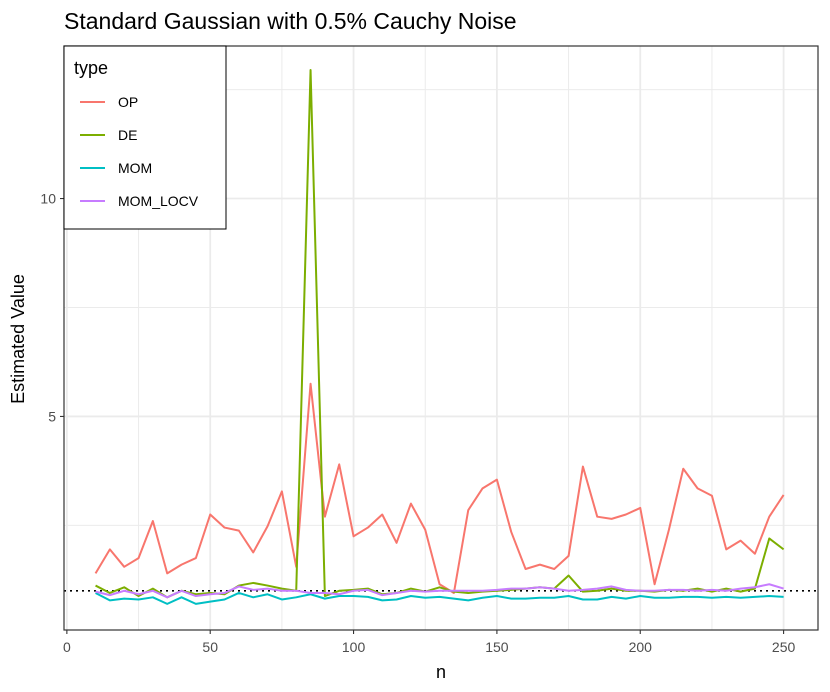 This screenshot has height=692, width=830. I want to click on legend-label-de: DE, so click(127, 135).